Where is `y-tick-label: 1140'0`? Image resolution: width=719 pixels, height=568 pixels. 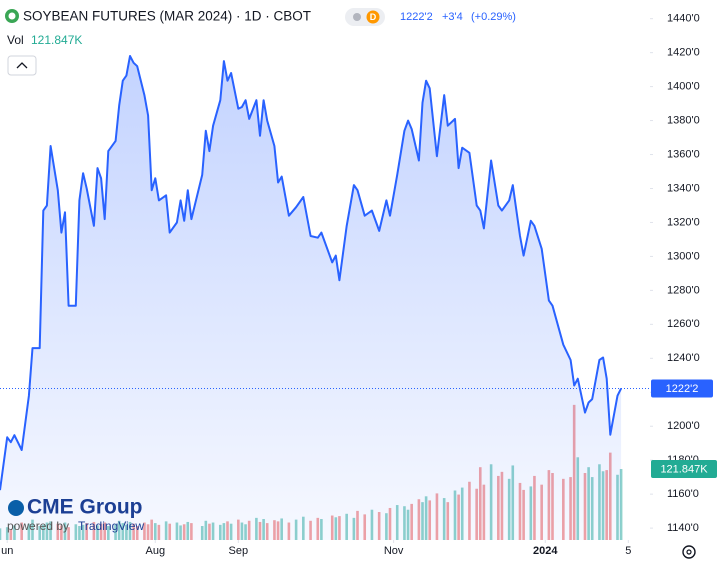
y-tick-label: 1140'0 is located at coordinates (683, 528).